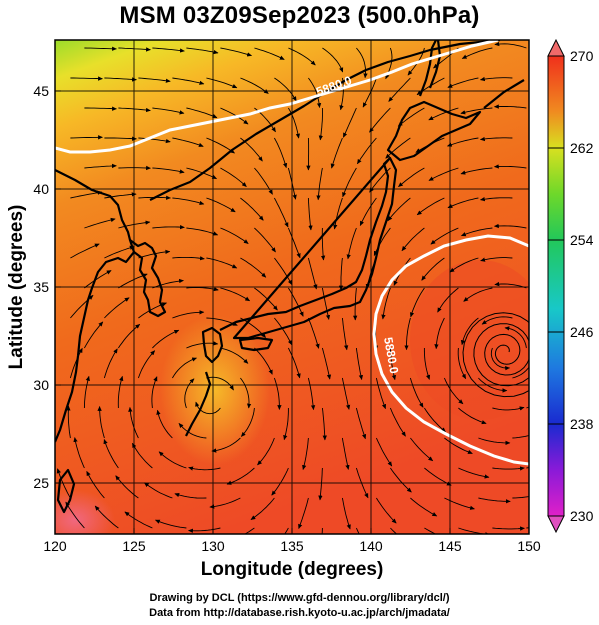 Image resolution: width=599 pixels, height=625 pixels. I want to click on colorbar-tick-label: 246, so click(582, 332).